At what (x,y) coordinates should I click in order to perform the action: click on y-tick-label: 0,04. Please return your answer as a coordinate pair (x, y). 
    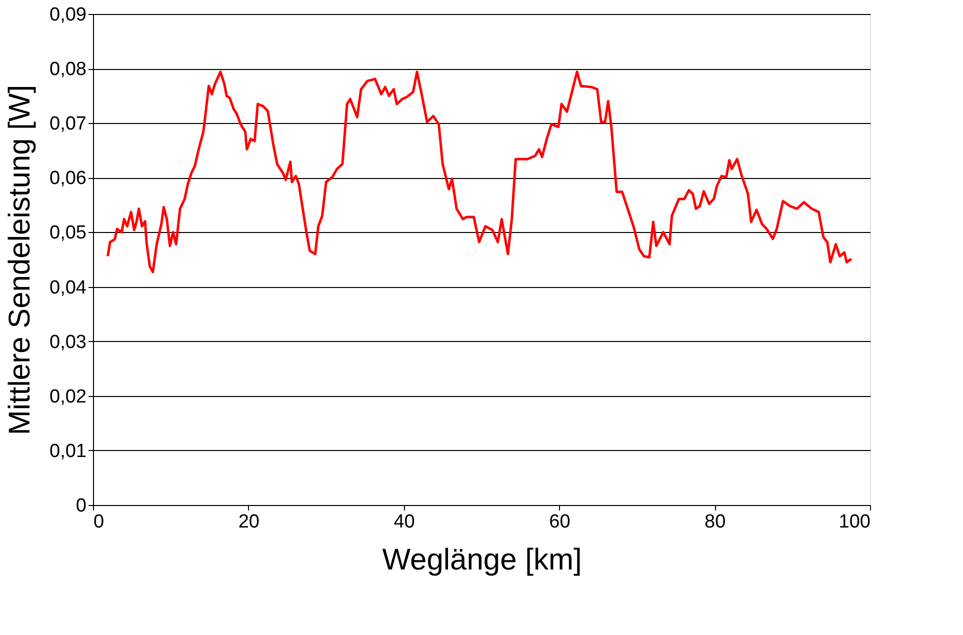
    Looking at the image, I should click on (68, 287).